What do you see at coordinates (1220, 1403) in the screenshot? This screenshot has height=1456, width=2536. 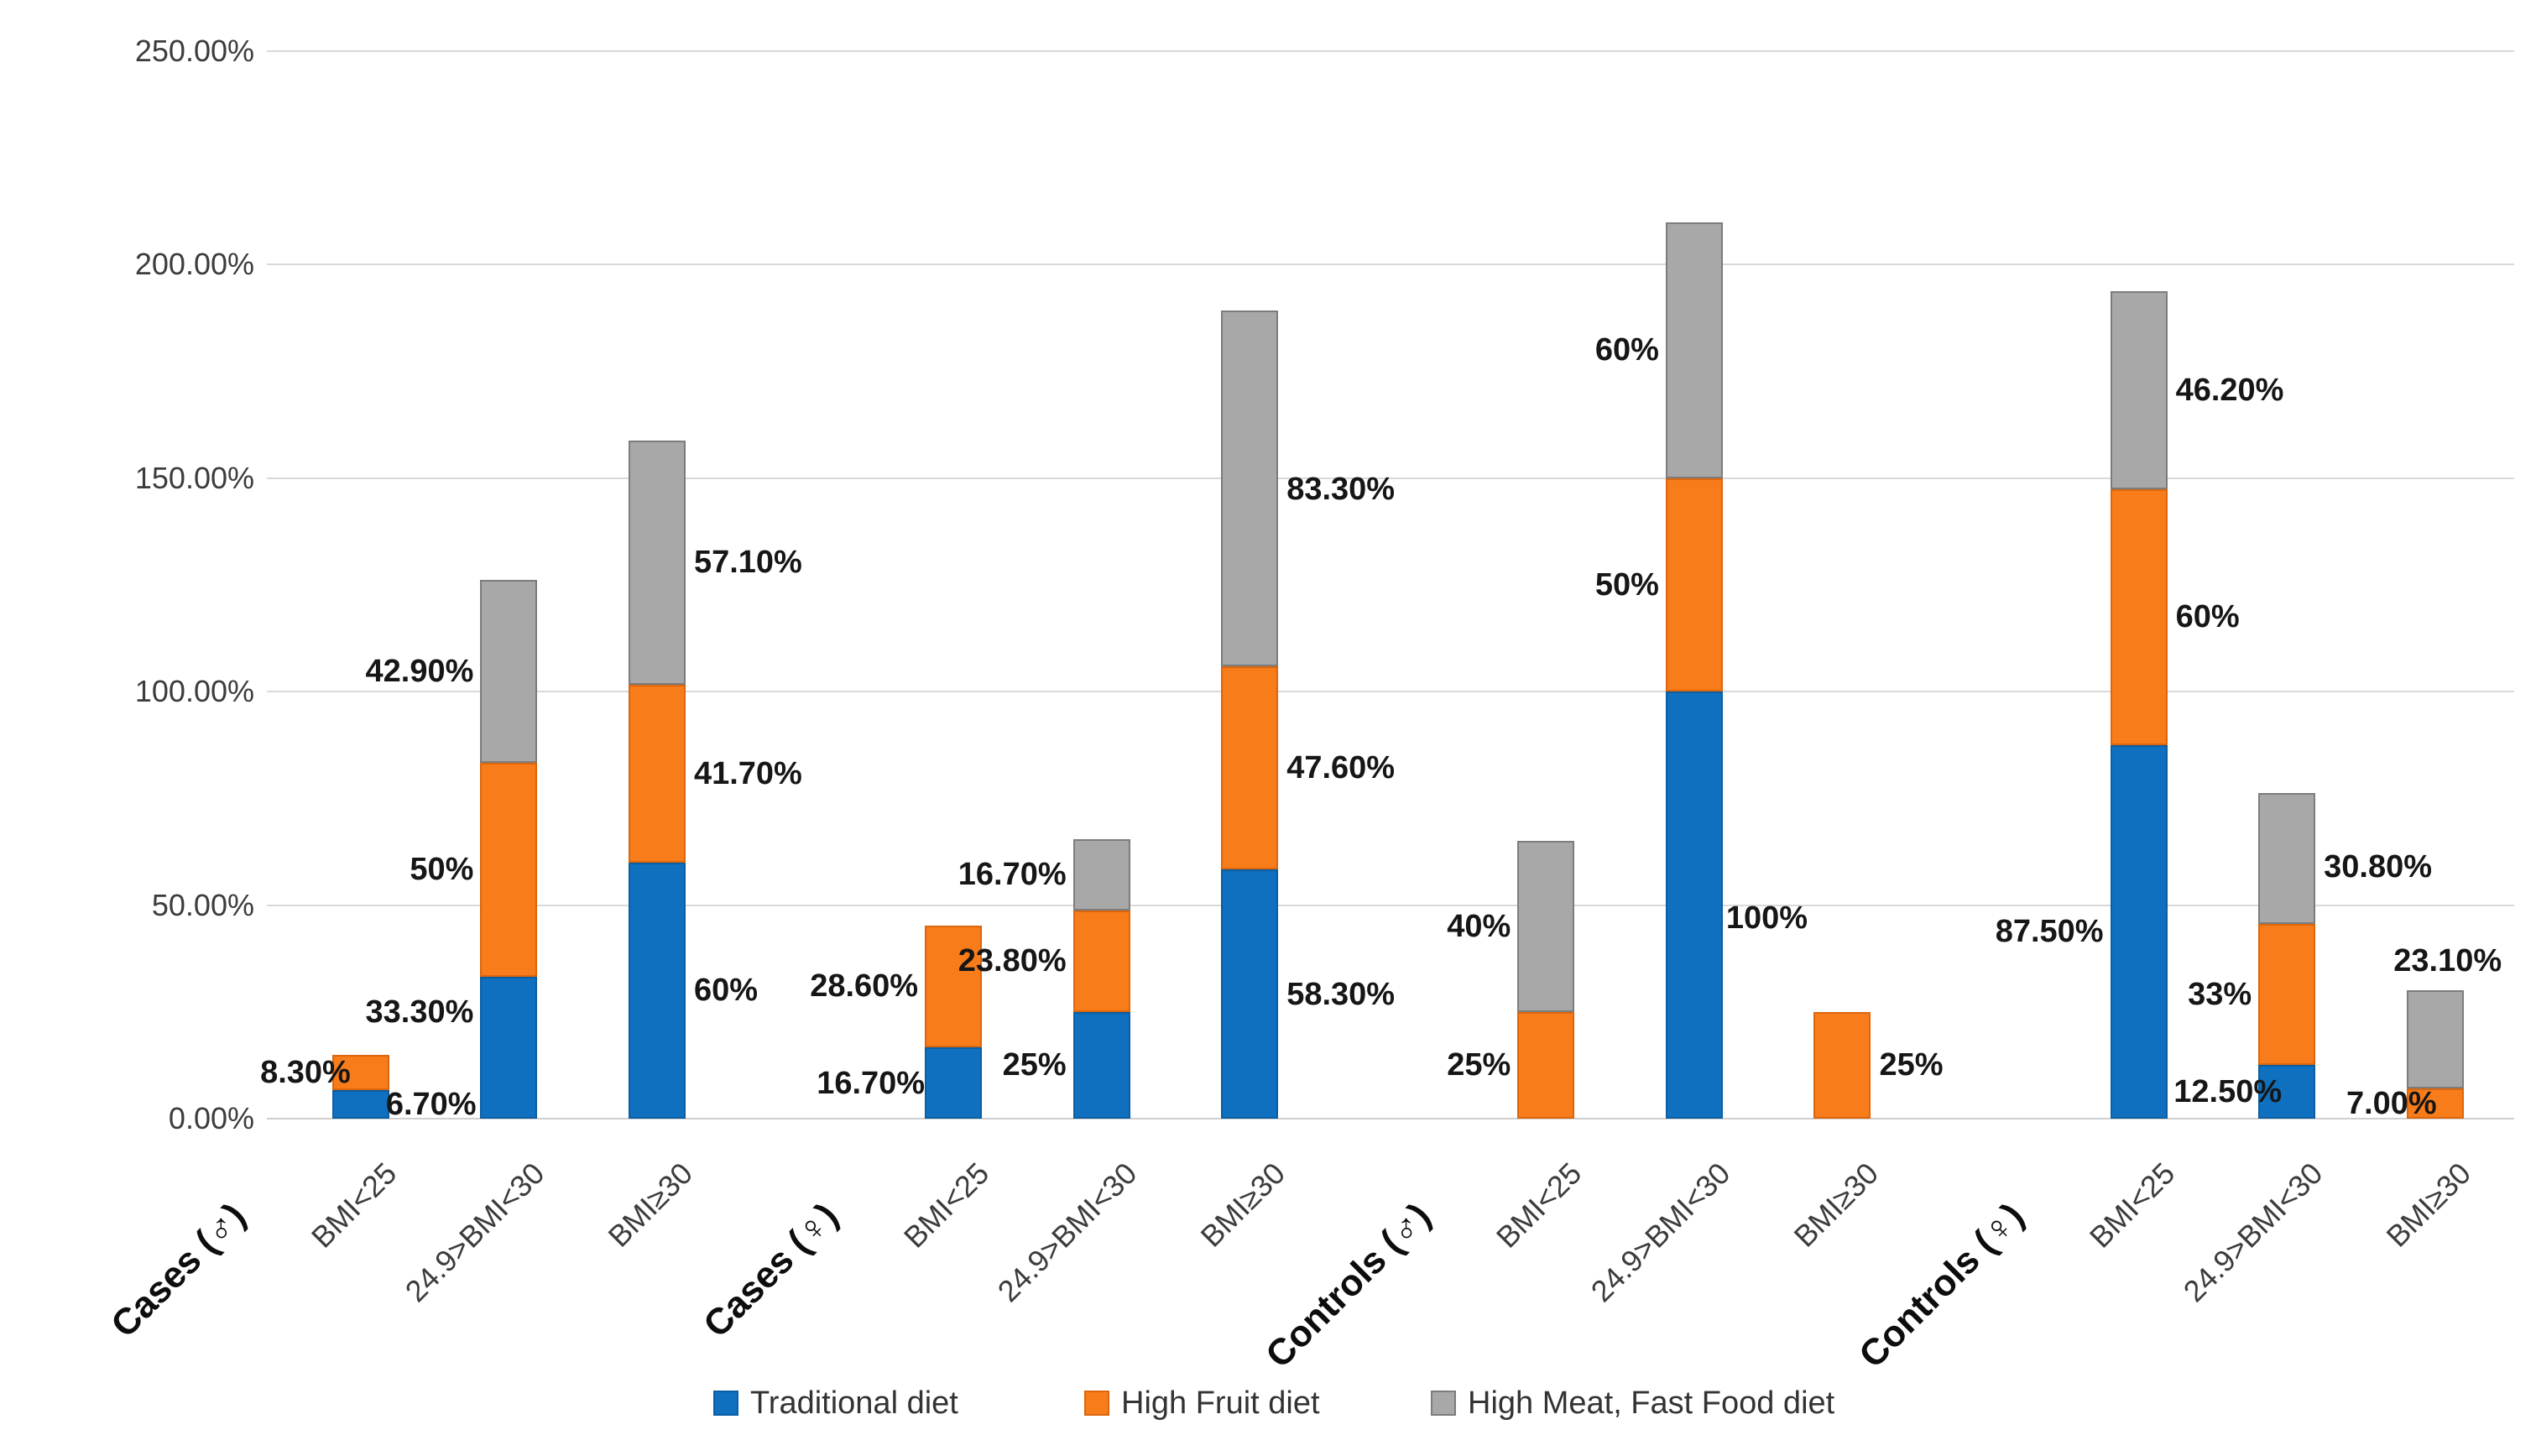 I see `legend-label-high-fruit-diet: High Fruit diet` at bounding box center [1220, 1403].